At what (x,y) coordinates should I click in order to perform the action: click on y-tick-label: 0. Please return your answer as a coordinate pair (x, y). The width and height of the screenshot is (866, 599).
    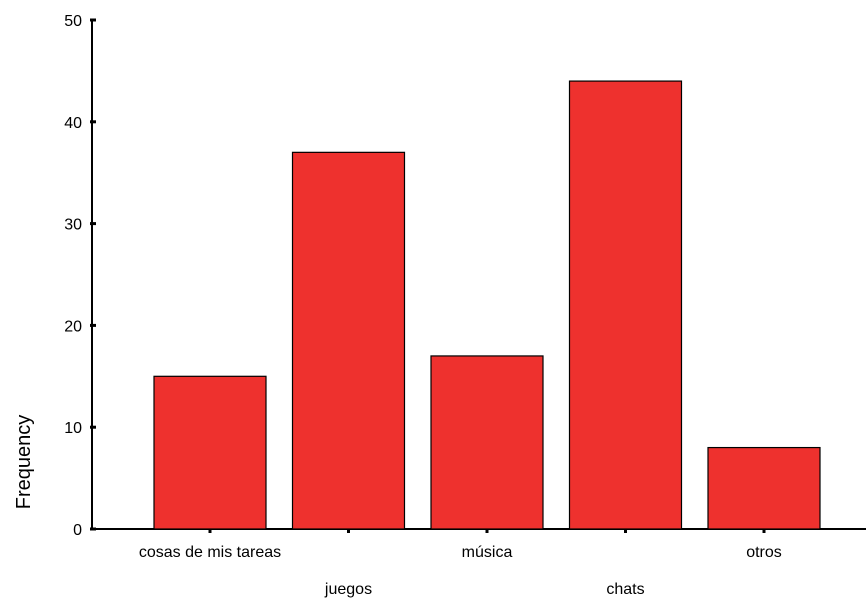
    Looking at the image, I should click on (77, 530).